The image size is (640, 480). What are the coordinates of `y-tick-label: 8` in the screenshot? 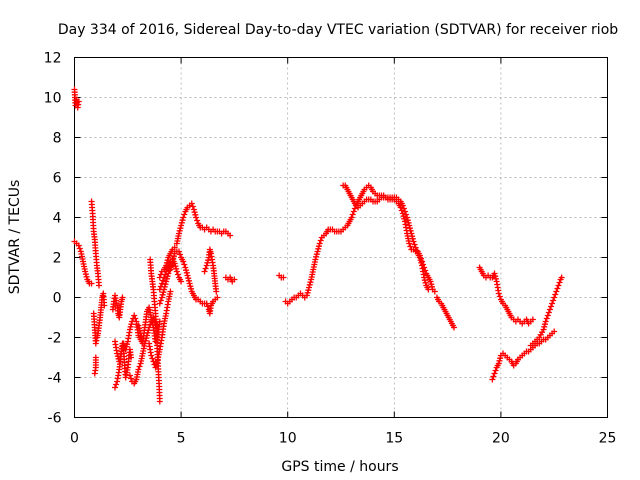 It's located at (57, 139).